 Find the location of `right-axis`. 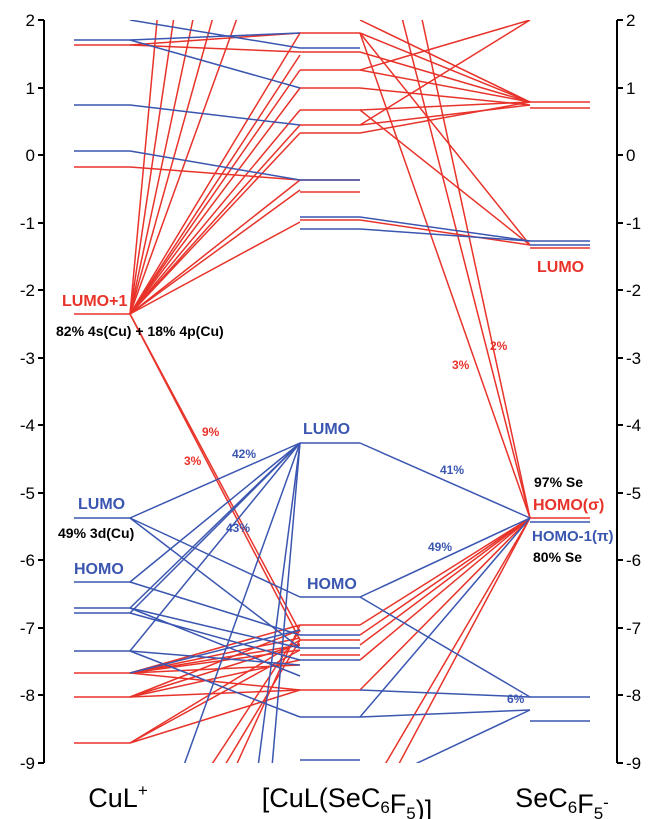

right-axis is located at coordinates (619, 391).